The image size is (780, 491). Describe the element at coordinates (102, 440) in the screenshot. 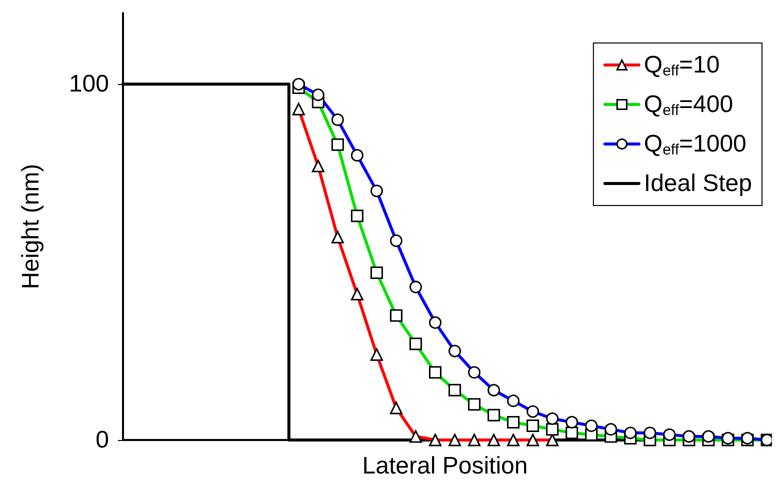

I see `y-tick-label: 0` at that location.